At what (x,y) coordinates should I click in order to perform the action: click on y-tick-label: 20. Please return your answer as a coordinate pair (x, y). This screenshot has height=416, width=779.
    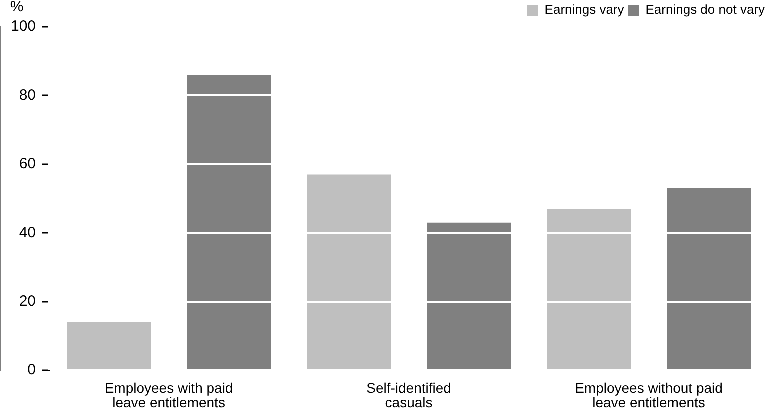
    Looking at the image, I should click on (27, 301).